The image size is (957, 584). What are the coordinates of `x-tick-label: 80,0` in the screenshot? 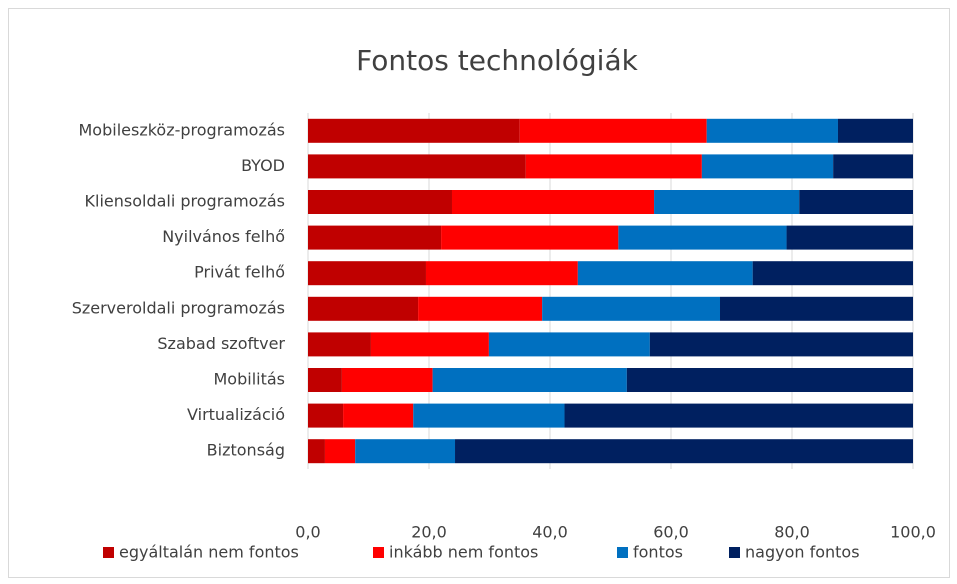 It's located at (792, 532).